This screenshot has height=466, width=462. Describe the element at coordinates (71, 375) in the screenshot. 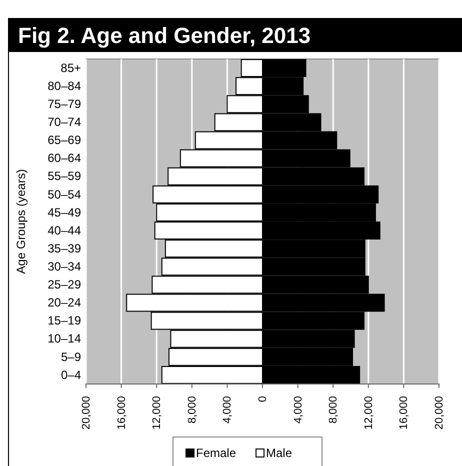

I see `y-tick-label: 0–4` at that location.